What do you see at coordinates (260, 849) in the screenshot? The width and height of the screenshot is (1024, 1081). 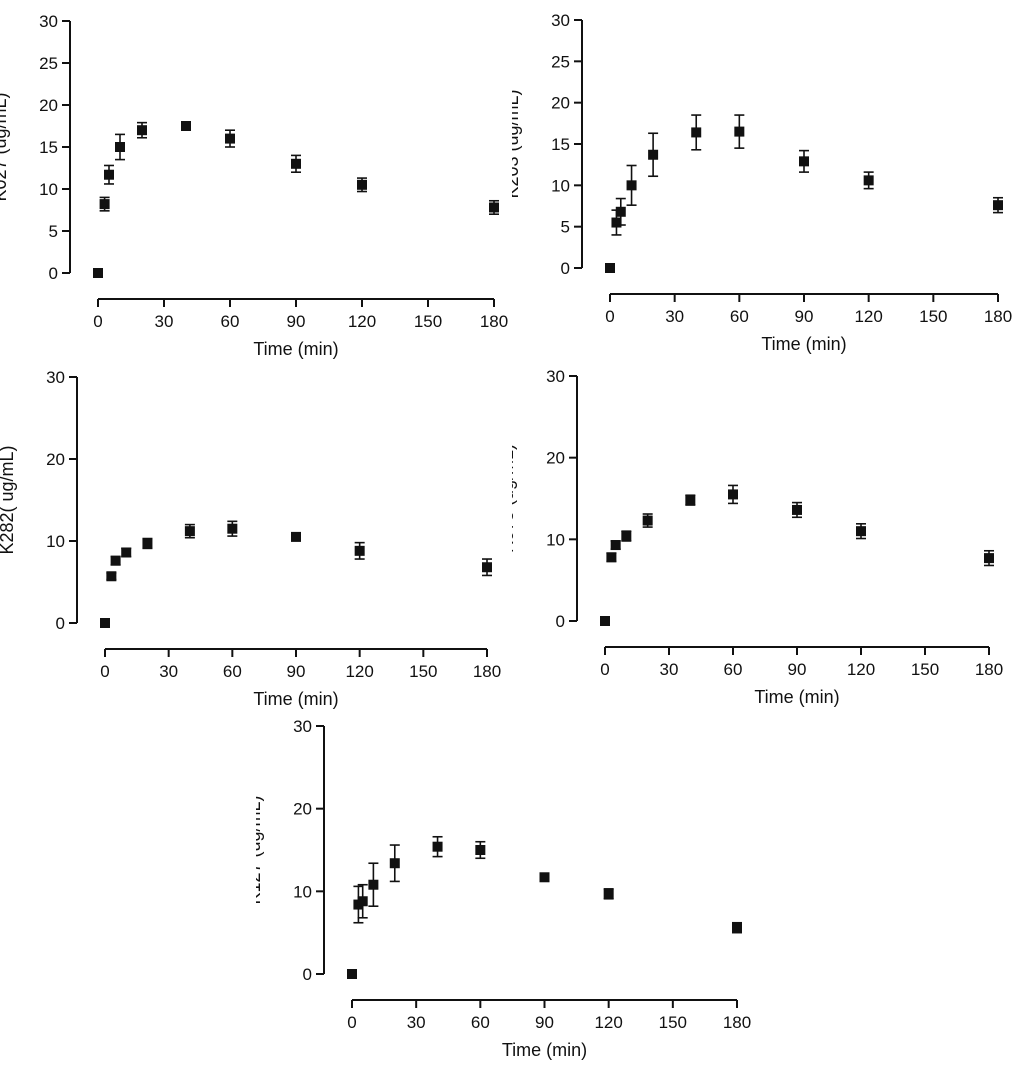 I see `y-axis-title: K127 (ug/mL)` at bounding box center [260, 849].